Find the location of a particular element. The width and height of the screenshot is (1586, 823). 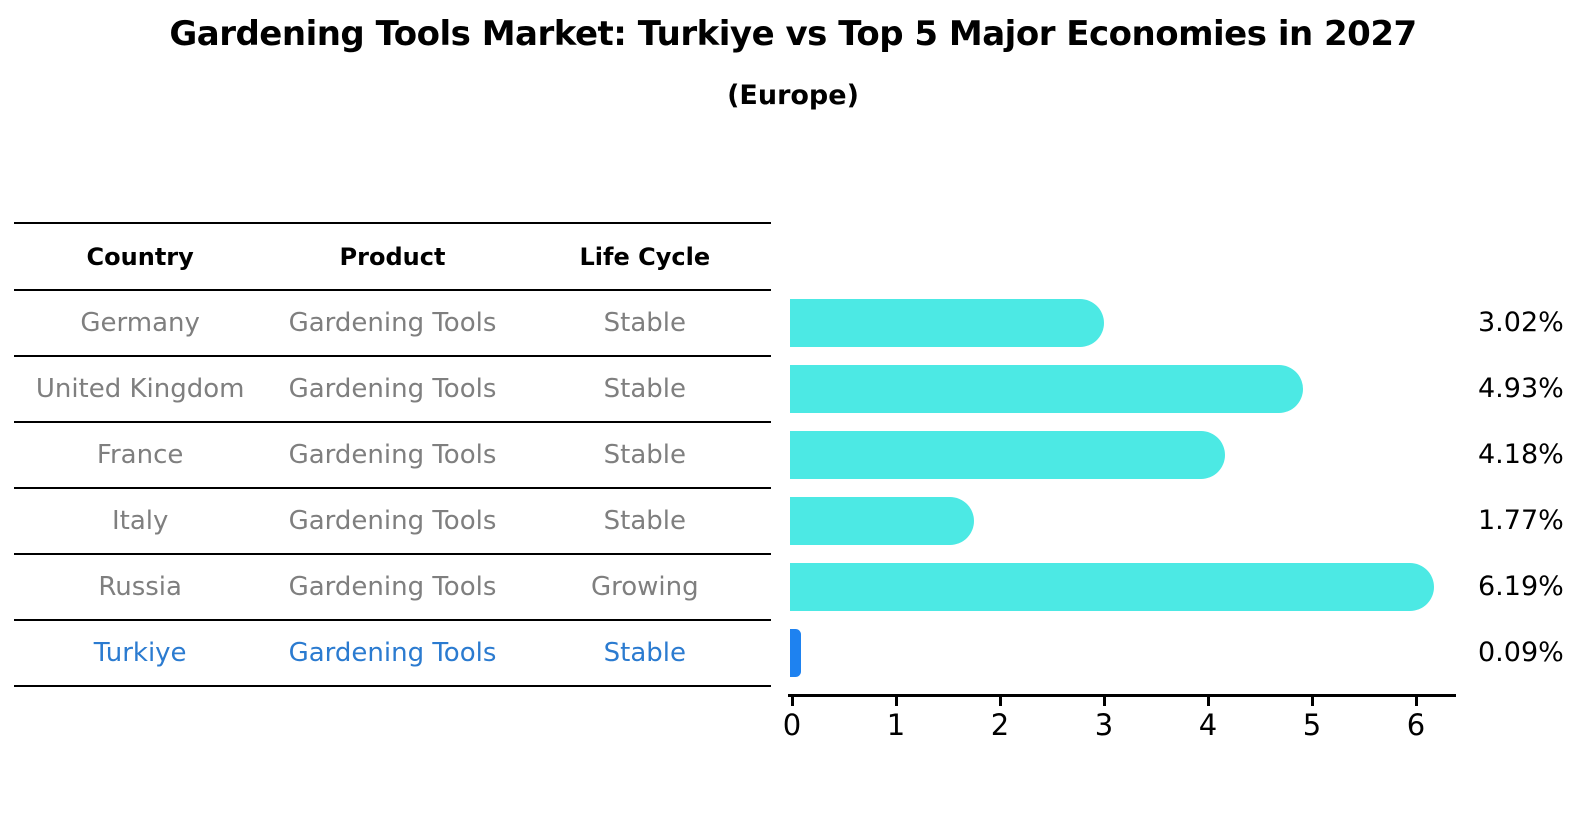

table-row: Italy Gardening Tools Stable is located at coordinates (392, 522).